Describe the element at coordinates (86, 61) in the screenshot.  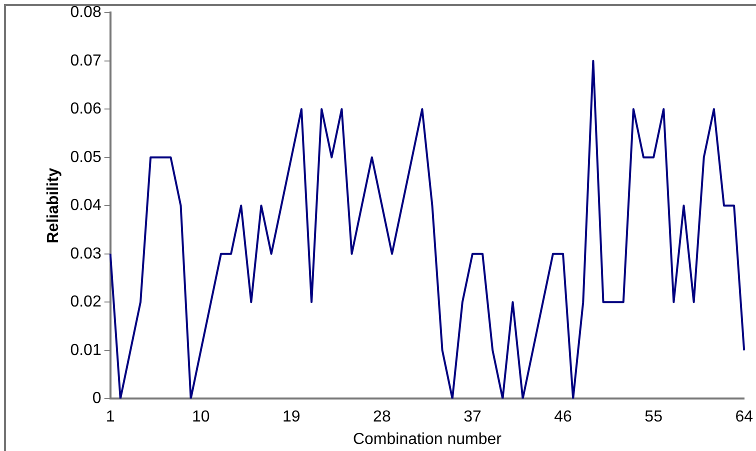
I see `y-tick-label: 0.07` at that location.